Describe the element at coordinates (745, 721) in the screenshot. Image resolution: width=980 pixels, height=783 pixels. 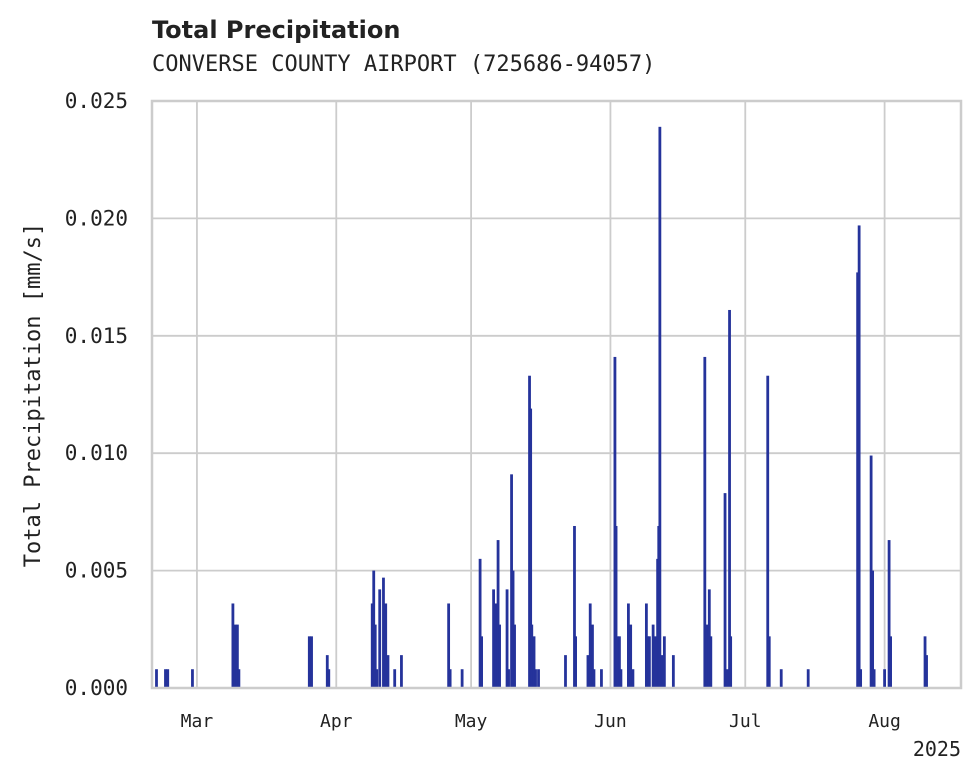
I see `x-tick-label: Jul` at that location.